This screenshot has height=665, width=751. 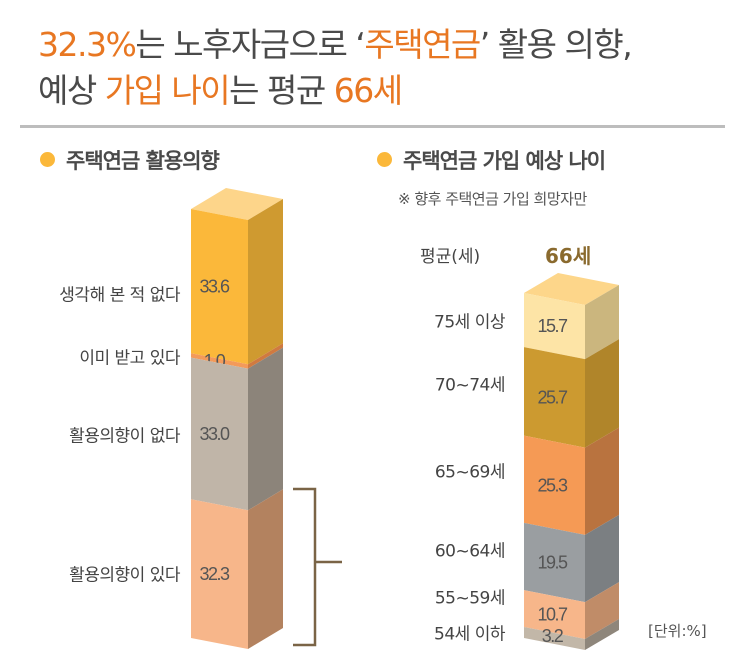 What do you see at coordinates (470, 598) in the screenshot?
I see `category-label: 55~59세` at bounding box center [470, 598].